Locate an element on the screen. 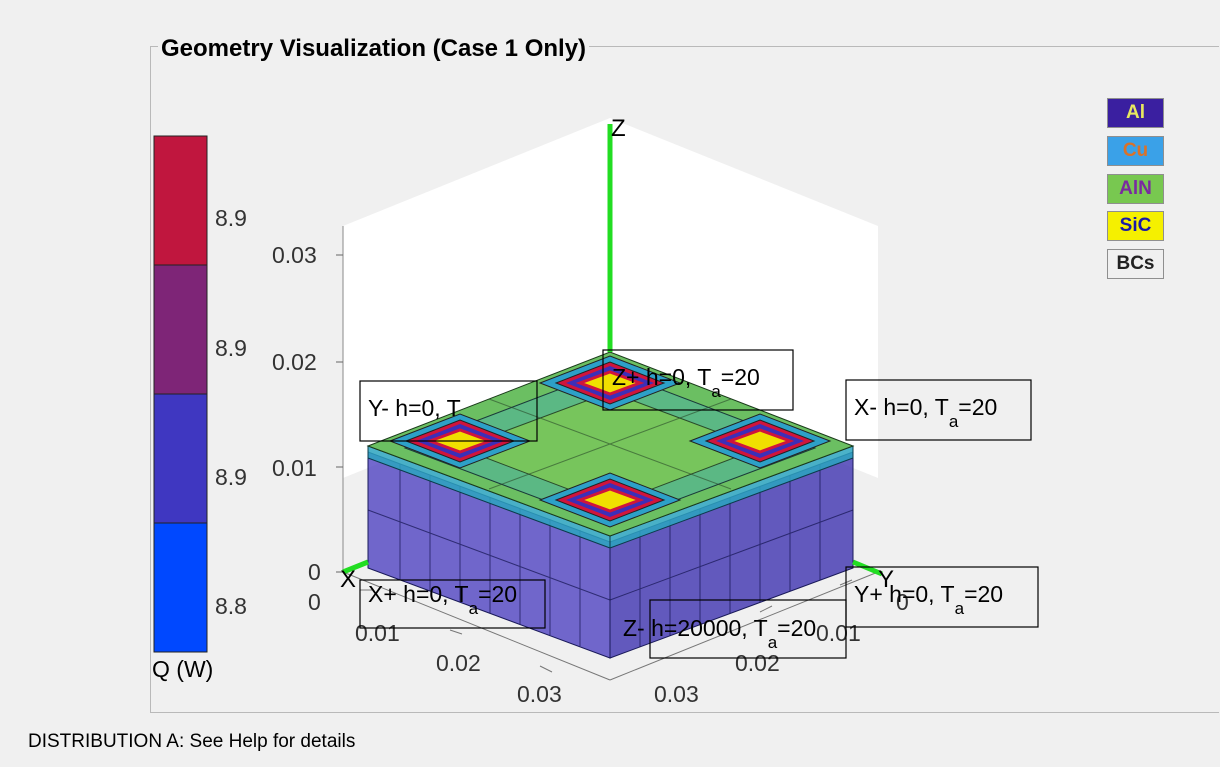  legend-al: Al is located at coordinates (1135, 113).